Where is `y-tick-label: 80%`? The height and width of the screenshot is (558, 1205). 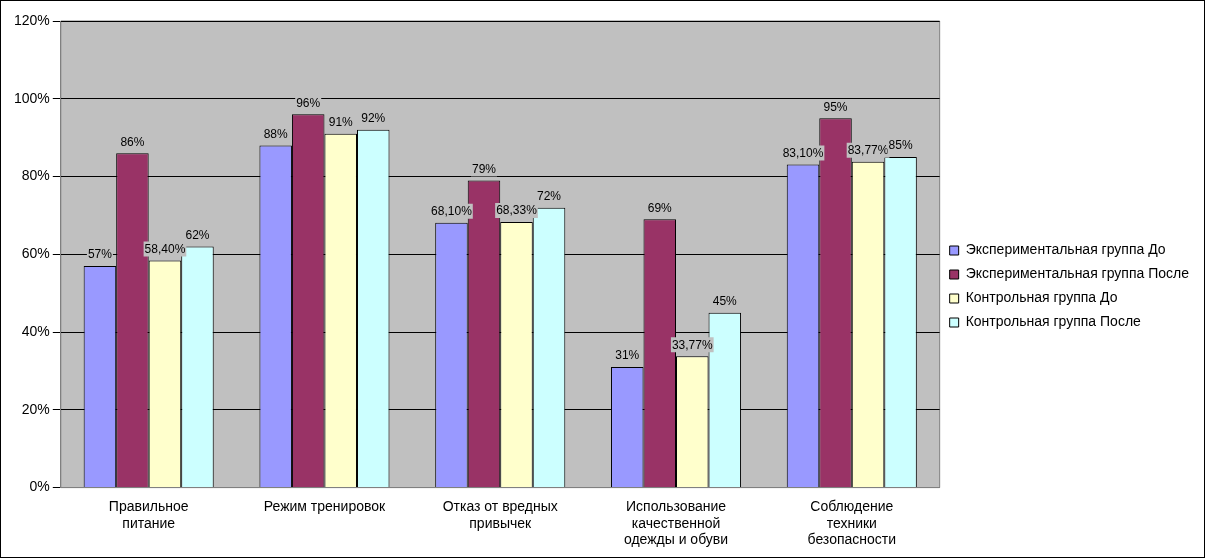
y-tick-label: 80% is located at coordinates (35, 175).